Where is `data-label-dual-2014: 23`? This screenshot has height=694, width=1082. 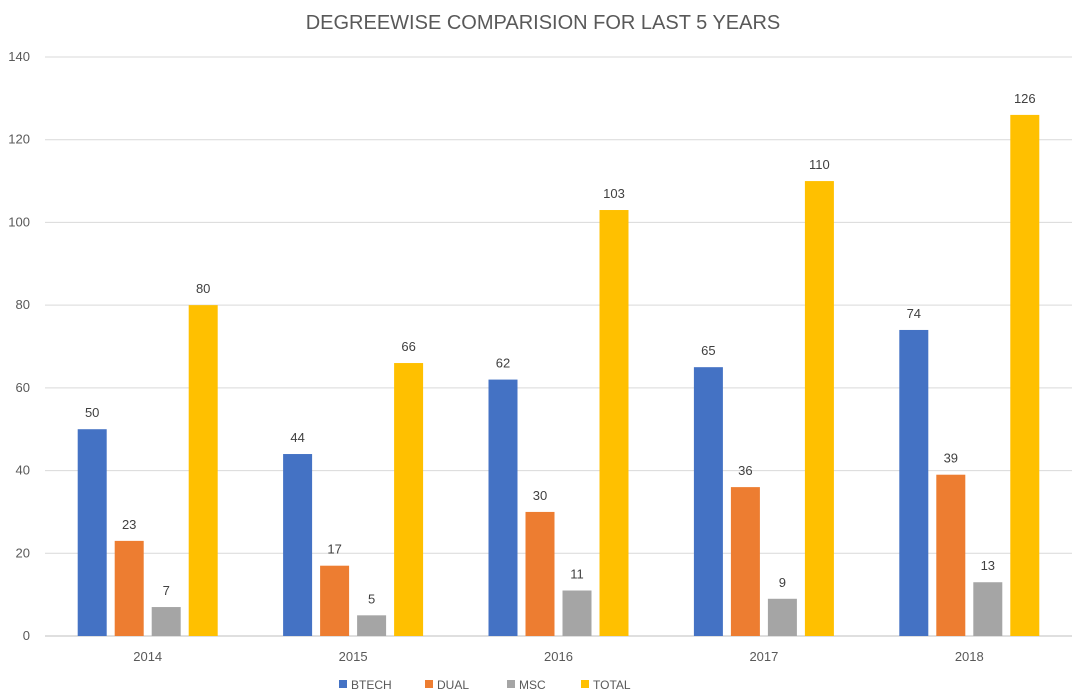 data-label-dual-2014: 23 is located at coordinates (129, 524).